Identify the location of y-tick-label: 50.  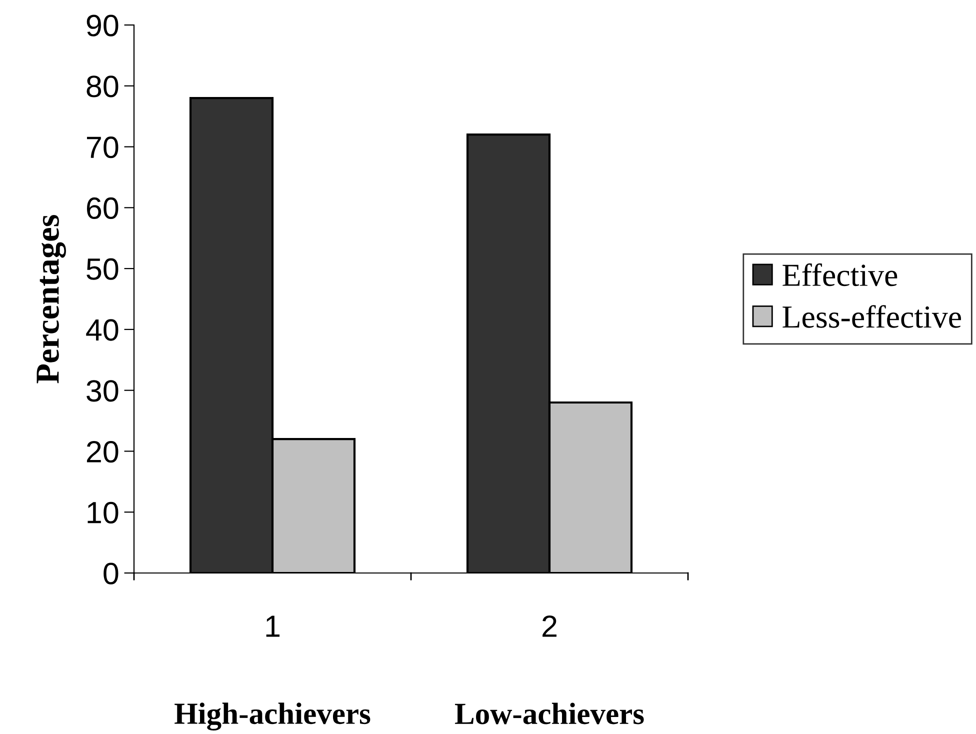
(102, 269).